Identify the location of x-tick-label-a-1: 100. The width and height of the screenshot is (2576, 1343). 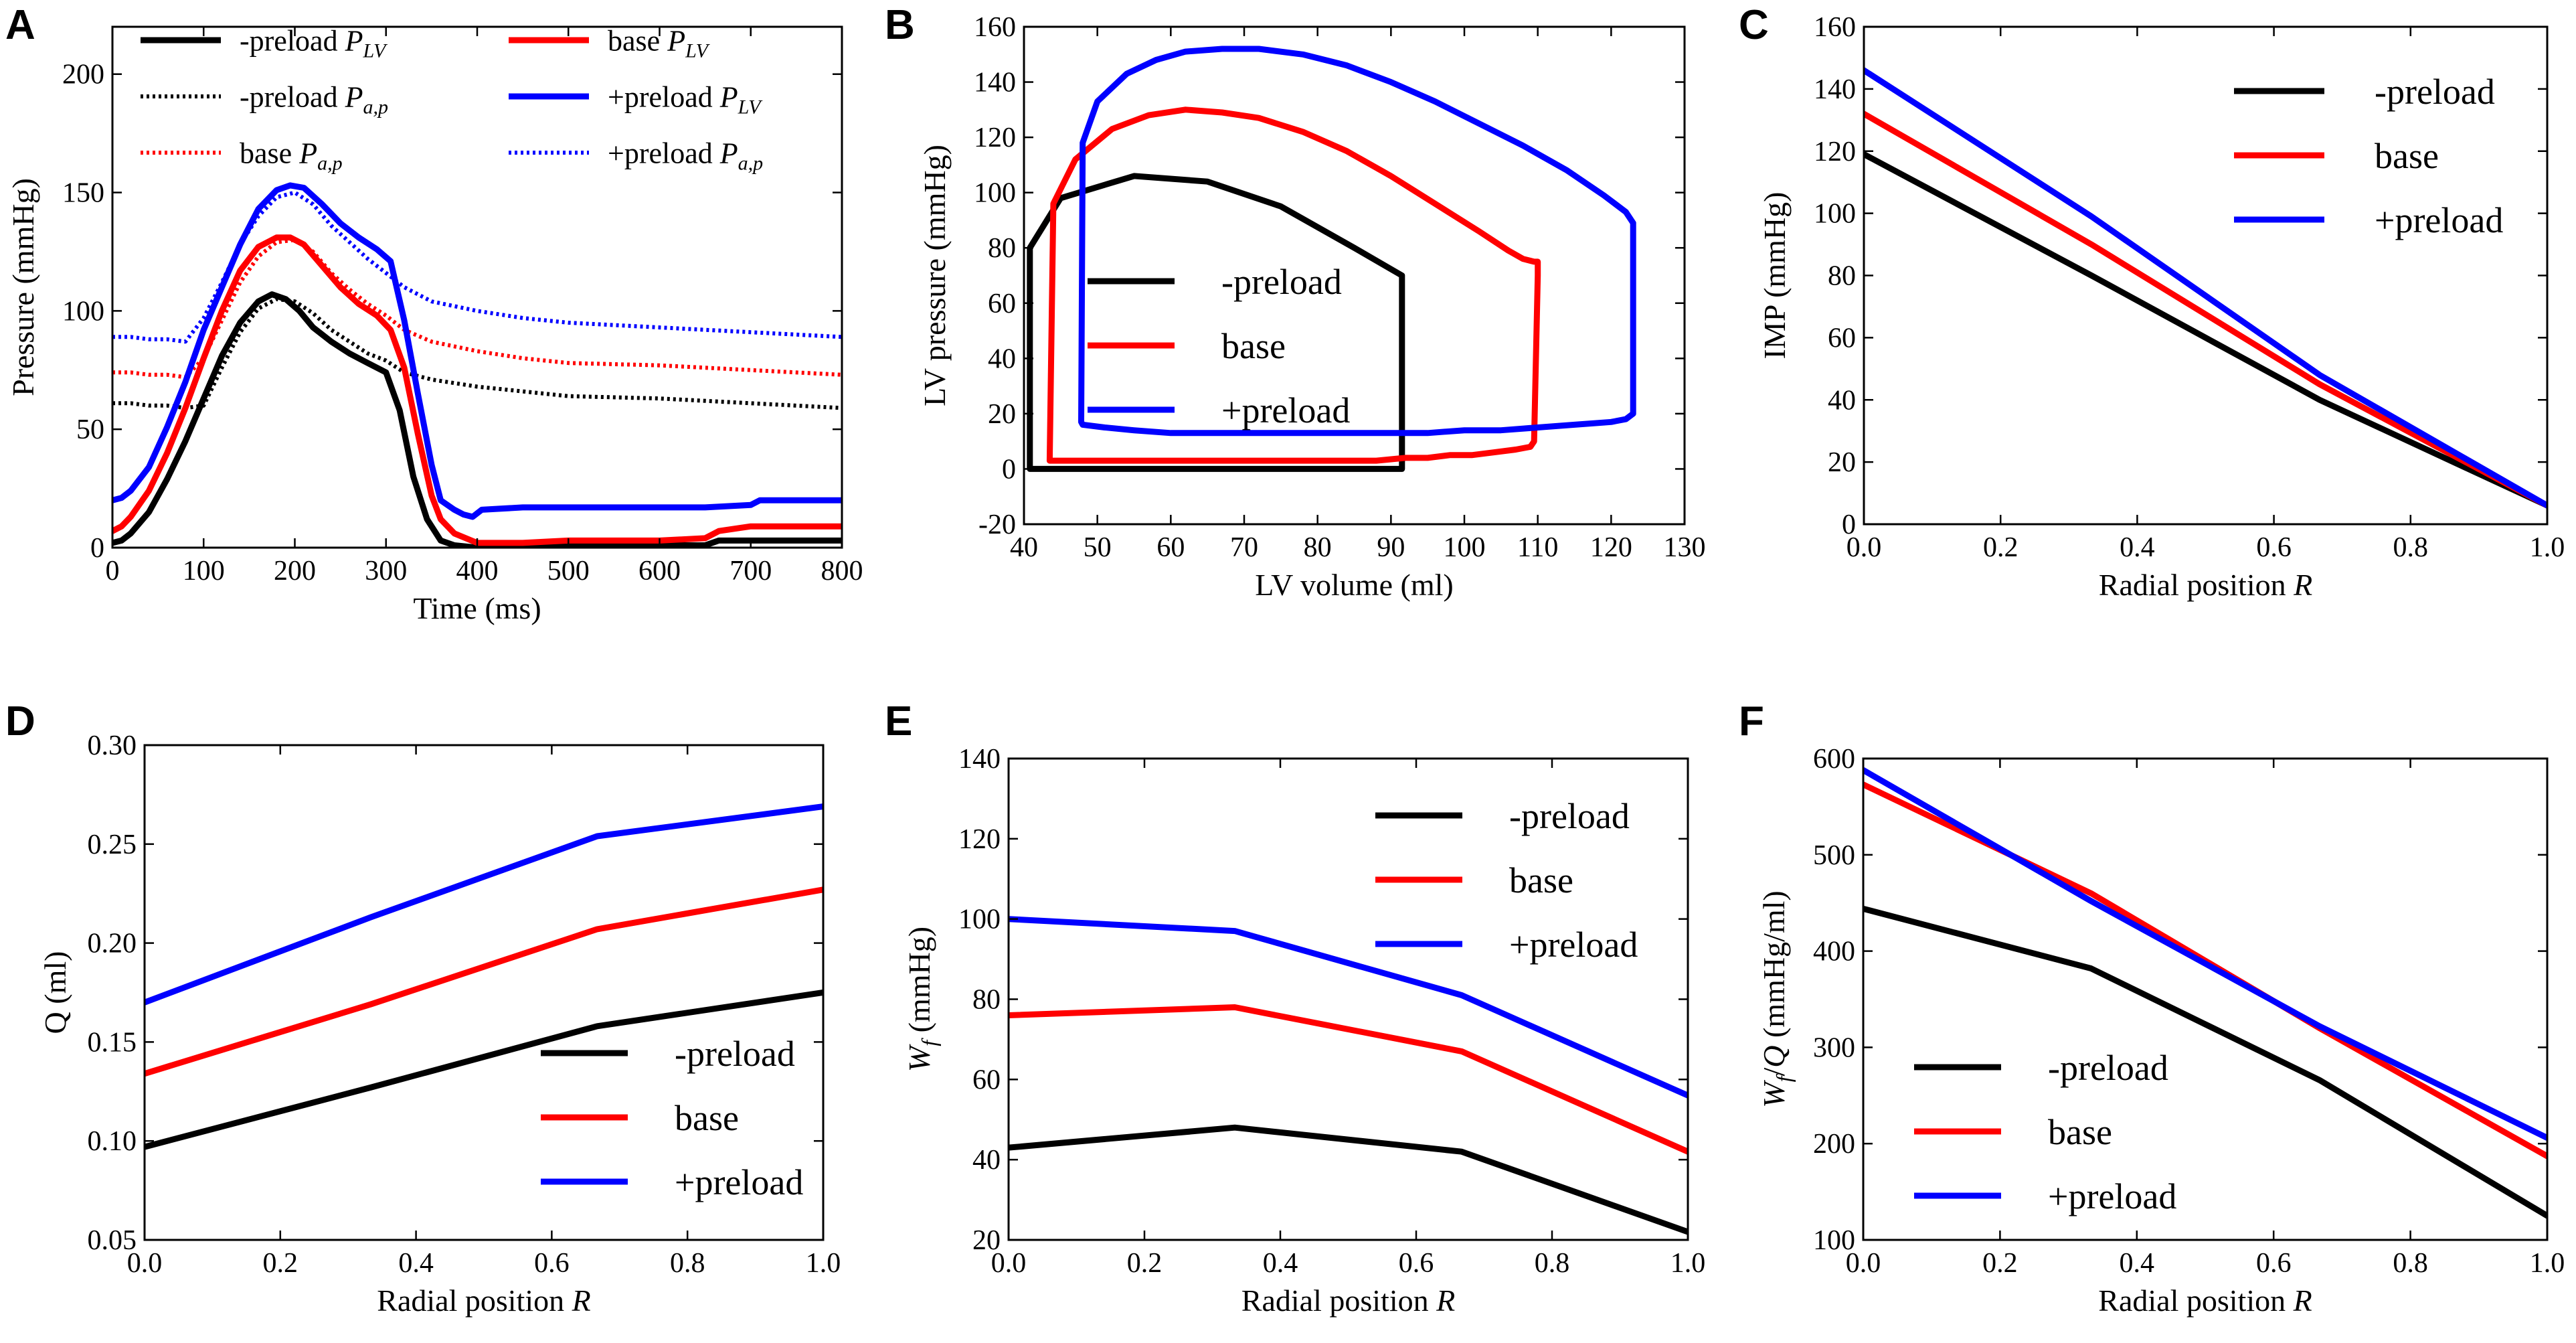
(204, 571).